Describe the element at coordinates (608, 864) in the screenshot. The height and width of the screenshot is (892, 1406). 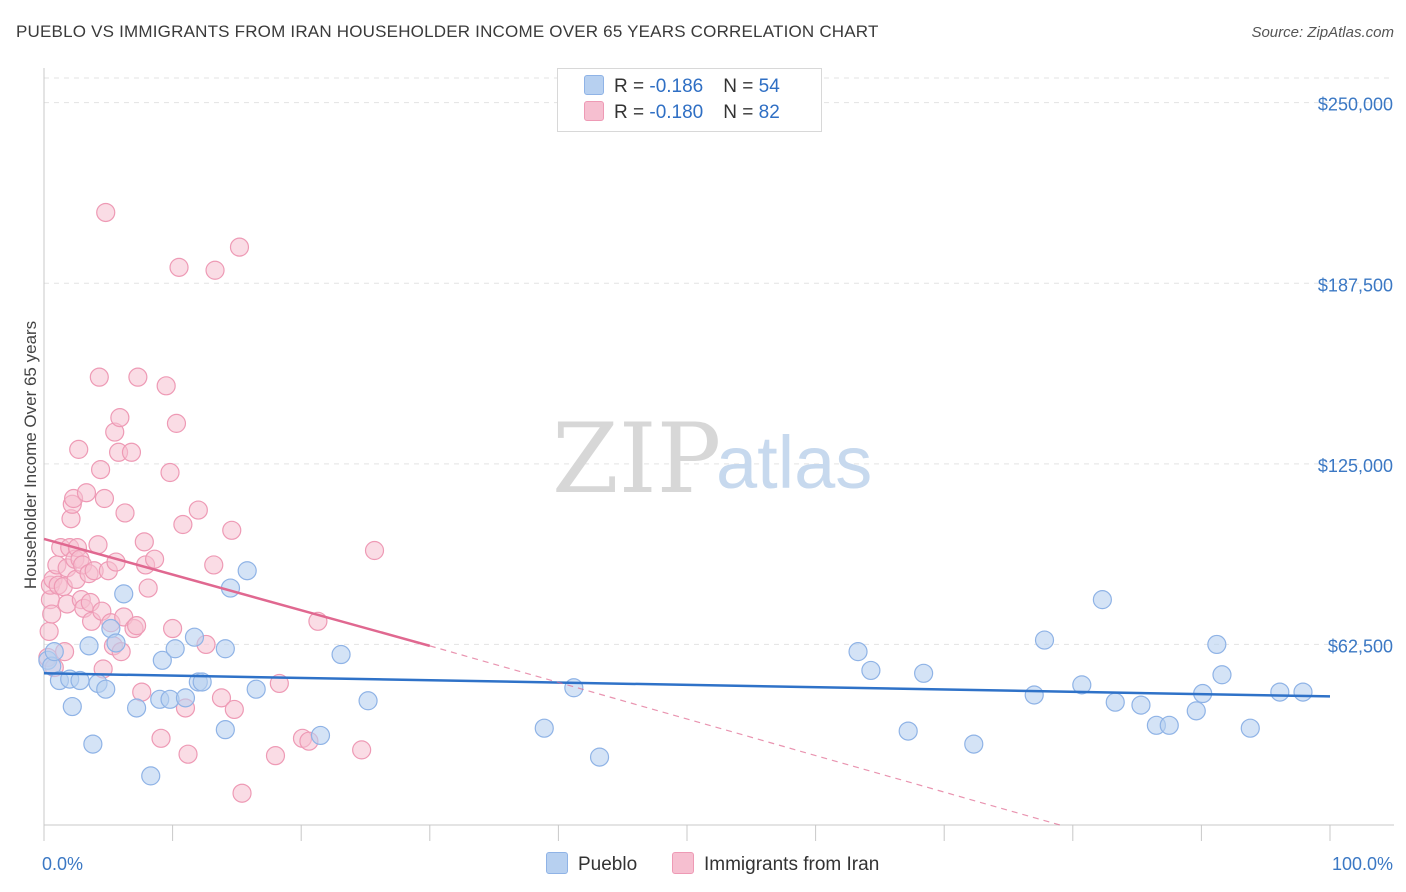
I see `bottom-pueblo-label: Pueblo` at that location.